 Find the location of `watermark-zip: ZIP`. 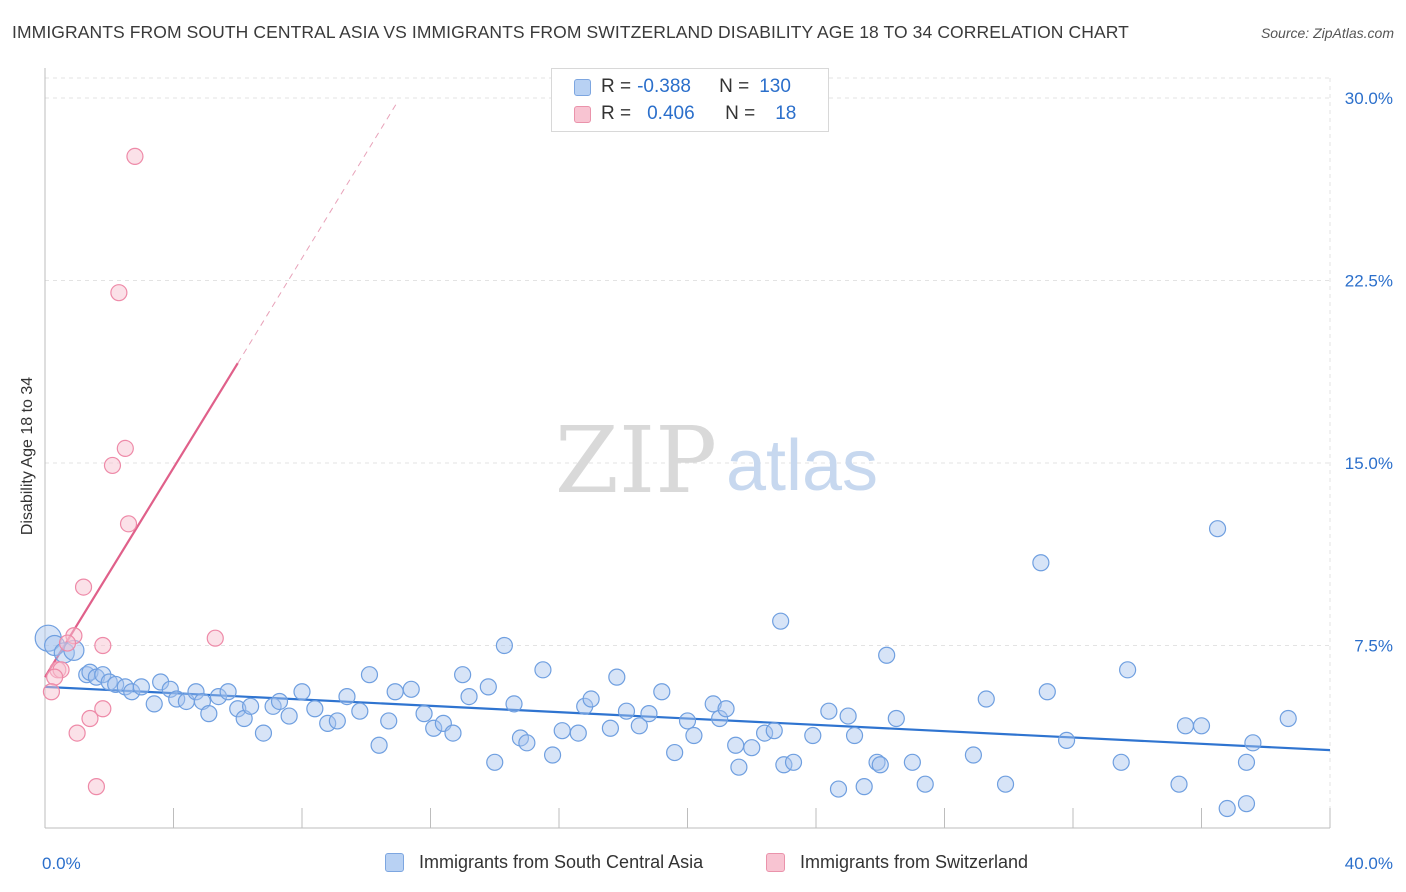

watermark-zip: ZIP is located at coordinates (636, 460).